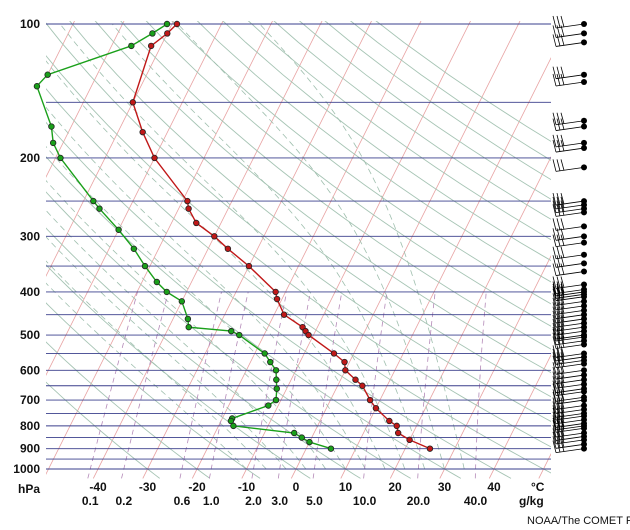 The image size is (630, 530). Describe the element at coordinates (445, 487) in the screenshot. I see `temperature-tick-label: 30` at that location.